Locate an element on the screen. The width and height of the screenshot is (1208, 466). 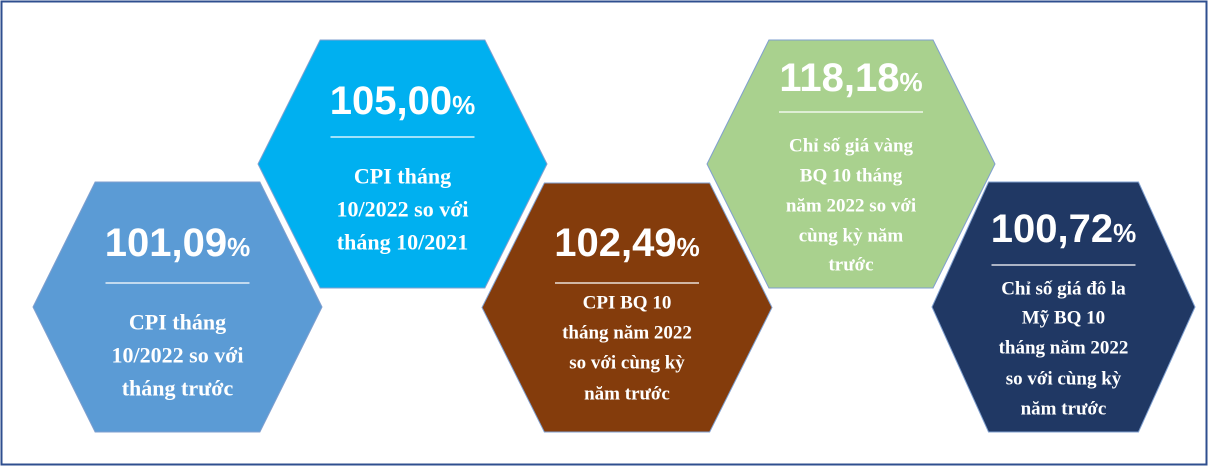
value-number: 101,09 is located at coordinates (166, 243).